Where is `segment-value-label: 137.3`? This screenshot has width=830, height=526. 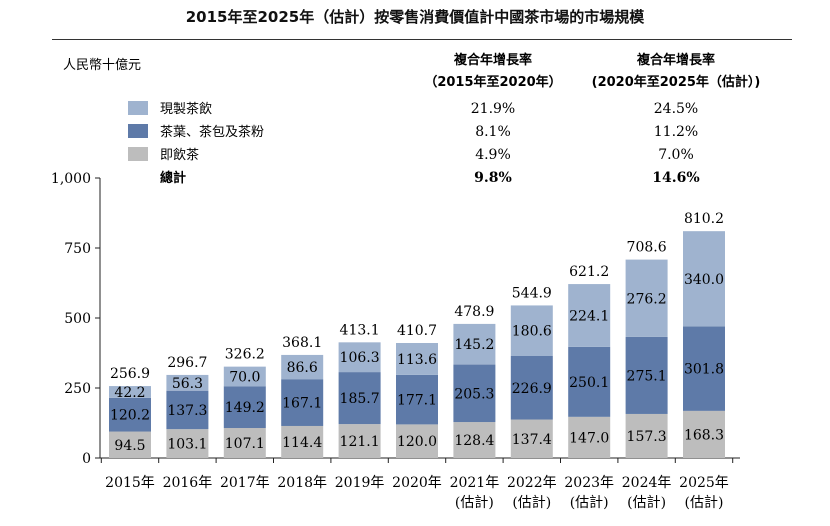 segment-value-label: 137.3 is located at coordinates (187, 411).